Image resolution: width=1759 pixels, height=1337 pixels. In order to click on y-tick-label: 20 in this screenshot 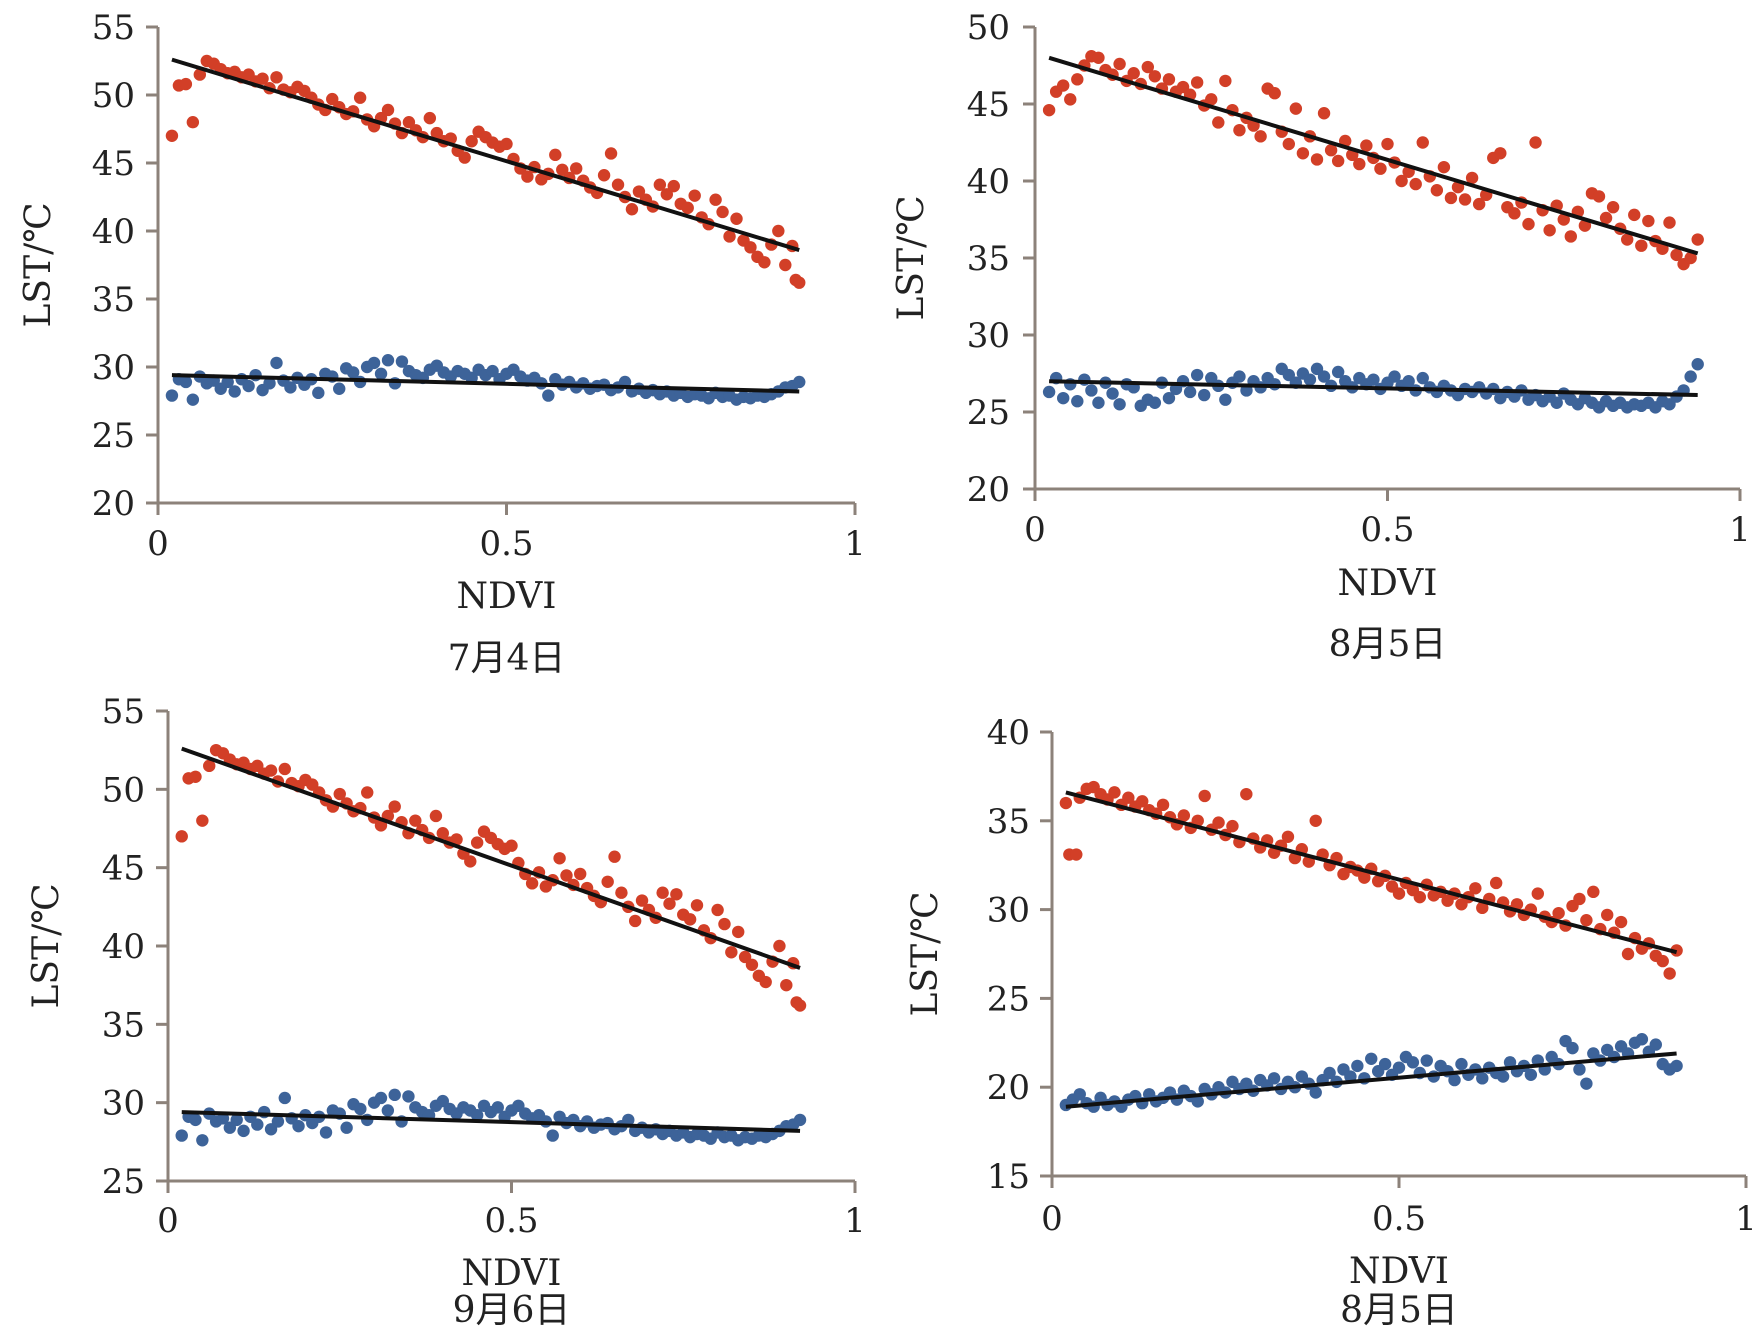, I will do `click(1008, 1088)`.